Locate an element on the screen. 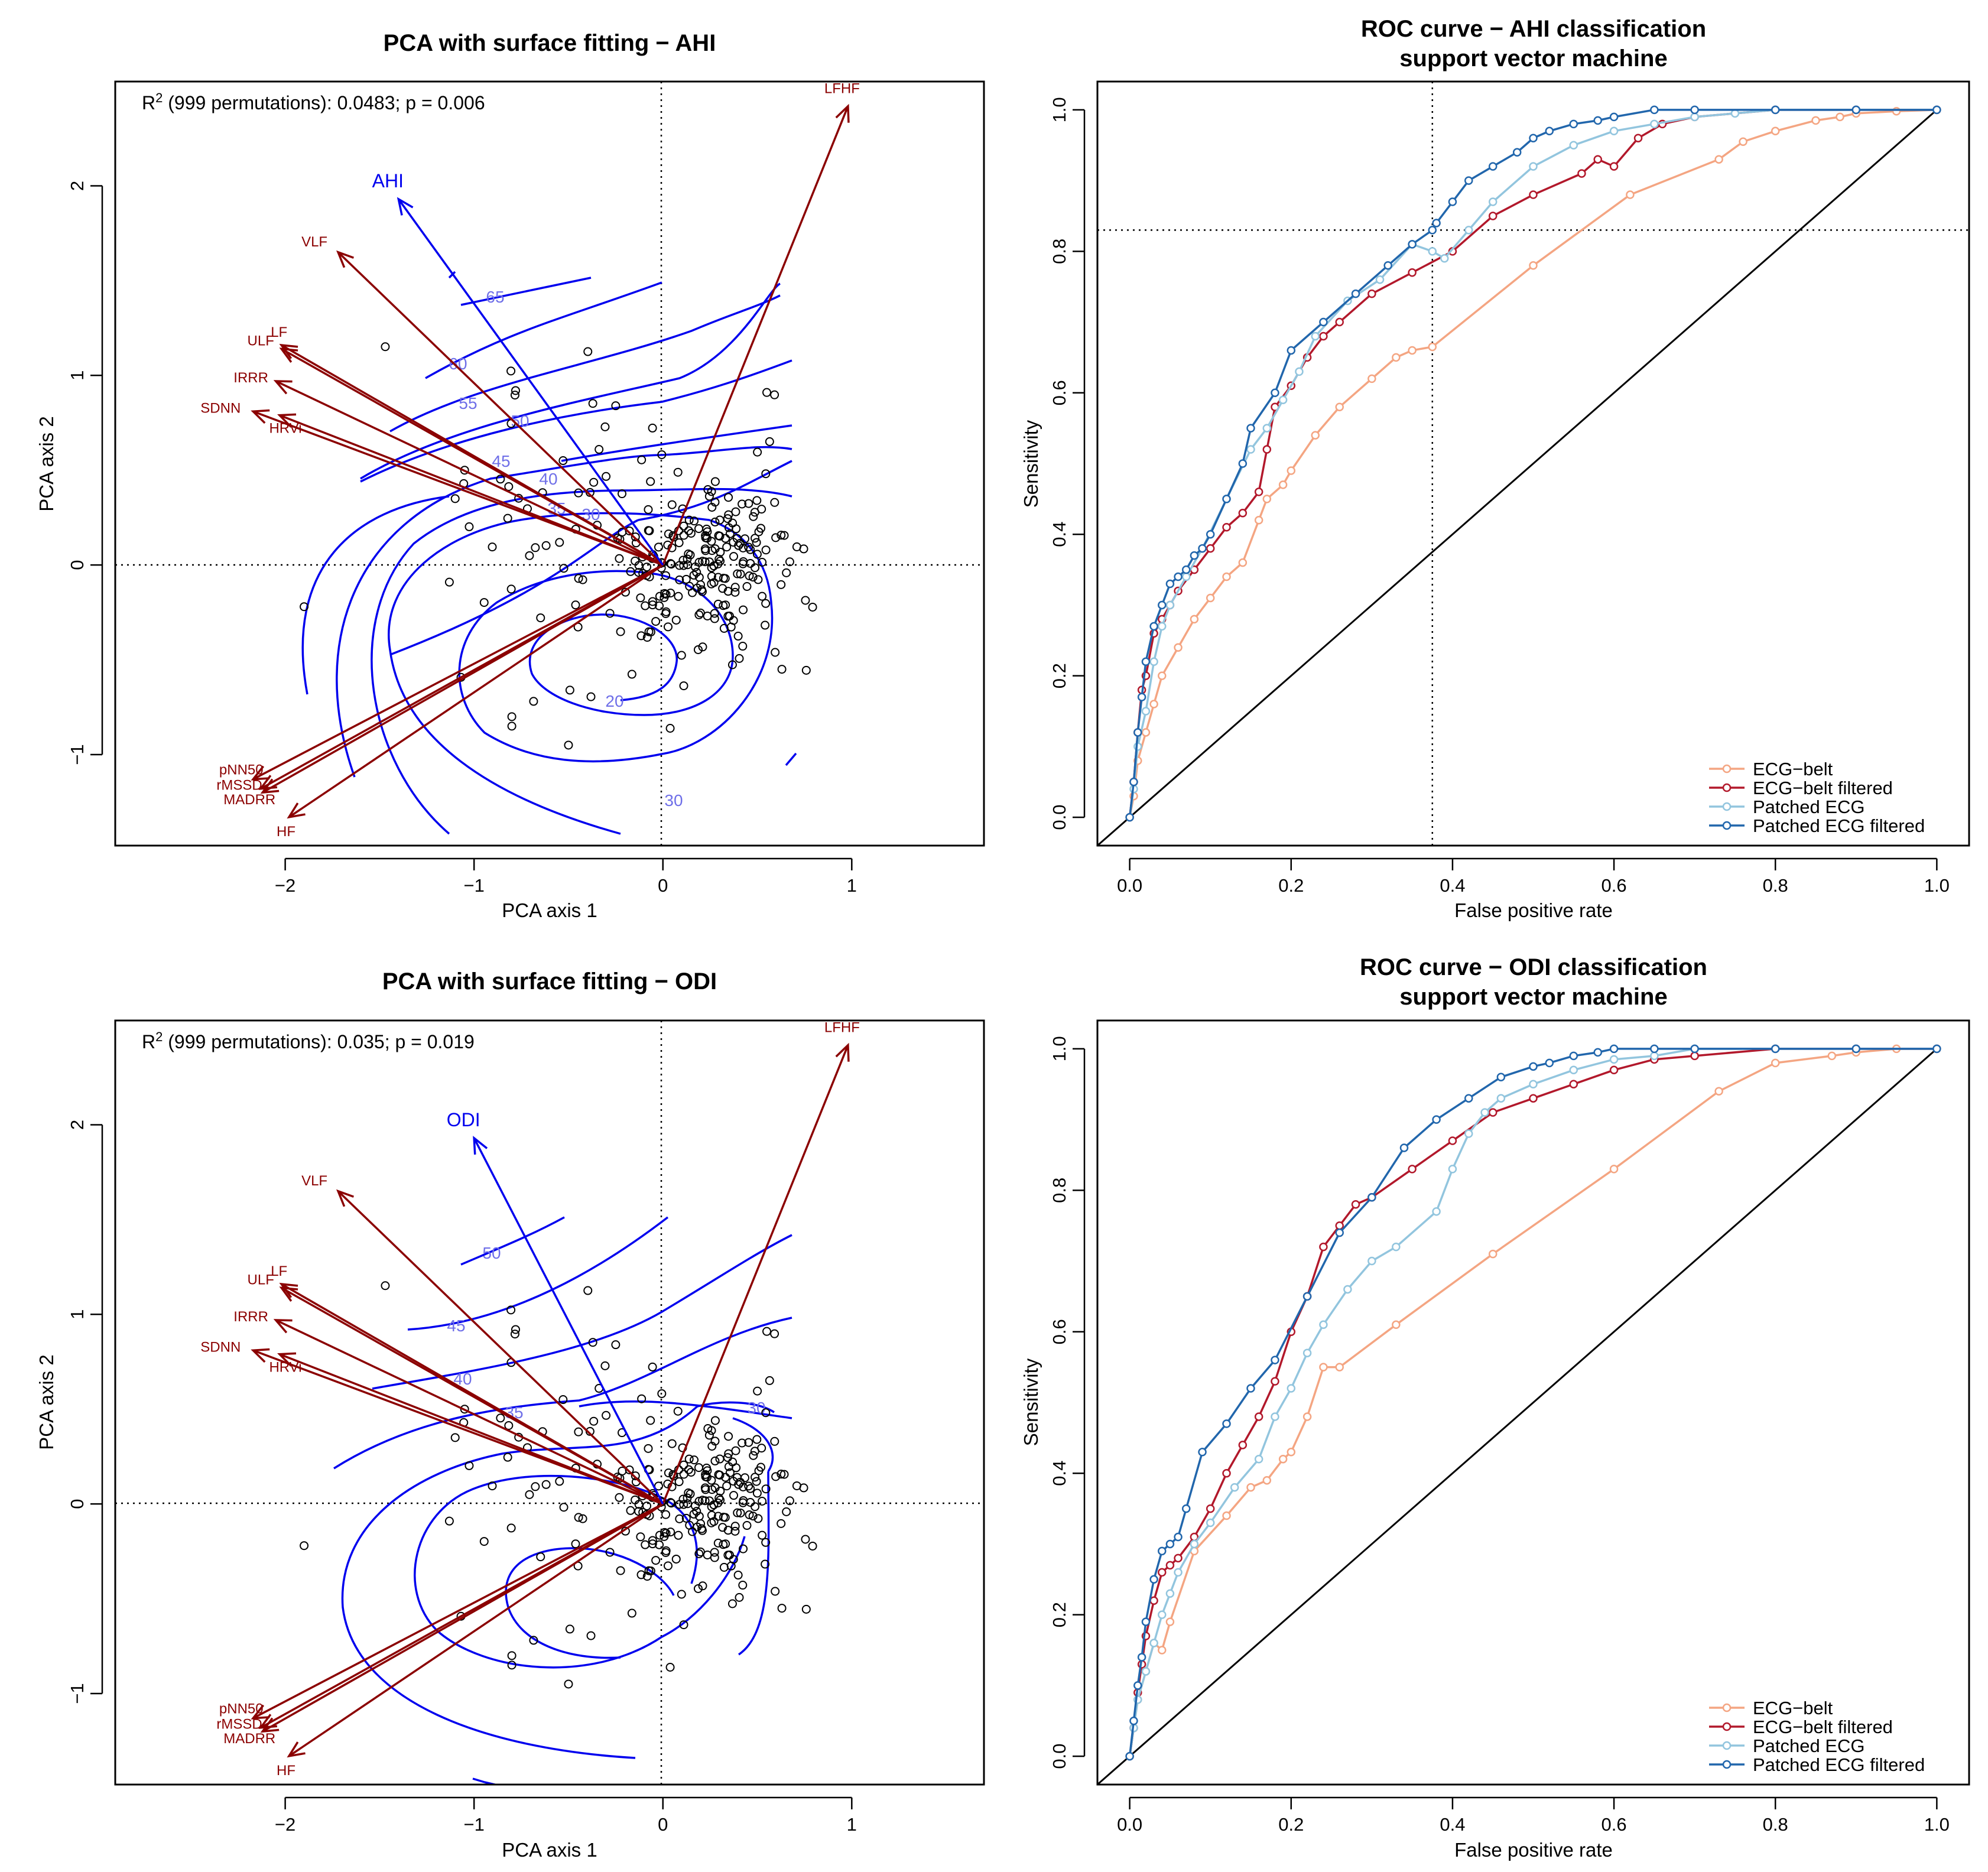 This screenshot has width=1988, height=1872. chart-subtitle: support vector machine is located at coordinates (1533, 997).